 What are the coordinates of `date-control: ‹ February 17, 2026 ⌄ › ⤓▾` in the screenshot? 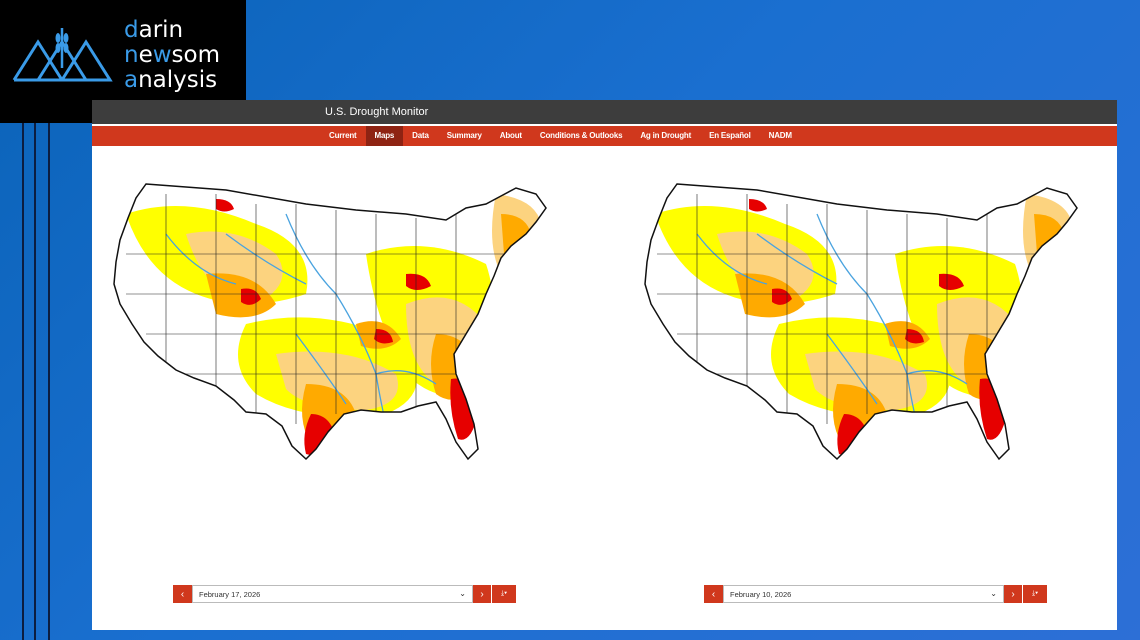 It's located at (344, 594).